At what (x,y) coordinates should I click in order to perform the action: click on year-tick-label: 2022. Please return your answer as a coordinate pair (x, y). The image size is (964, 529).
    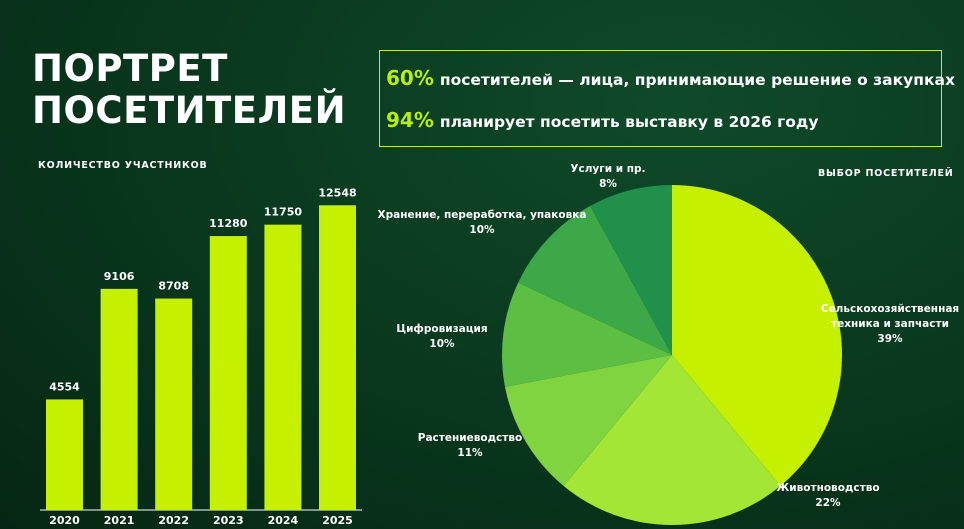
    Looking at the image, I should click on (173, 520).